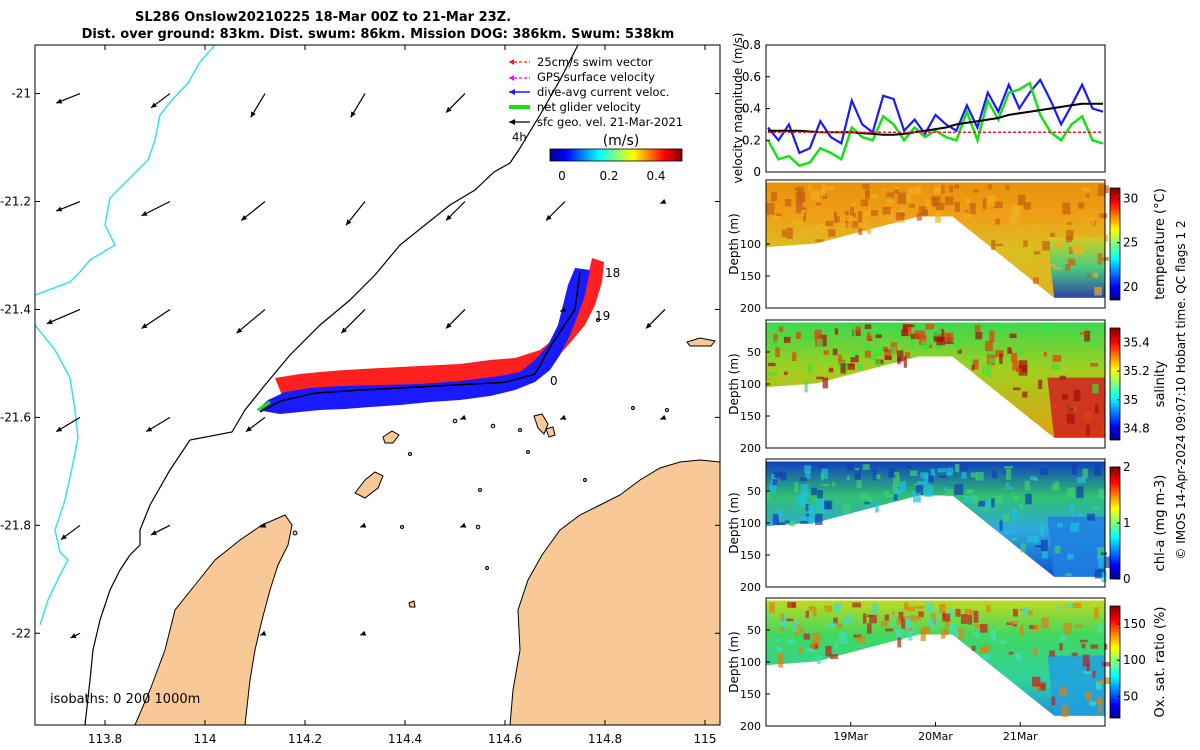 Image resolution: width=1200 pixels, height=750 pixels. Describe the element at coordinates (1020, 736) in the screenshot. I see `section-xtick-label: 21Mar` at that location.